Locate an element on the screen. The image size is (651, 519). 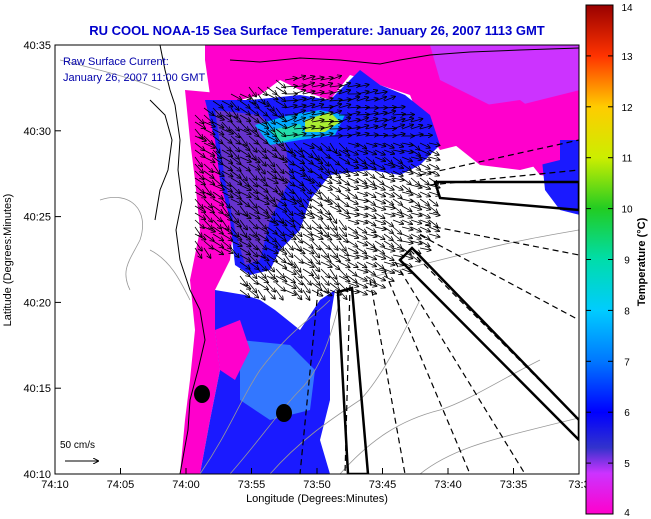
colorbar-tick-label: 5 is located at coordinates (627, 464).